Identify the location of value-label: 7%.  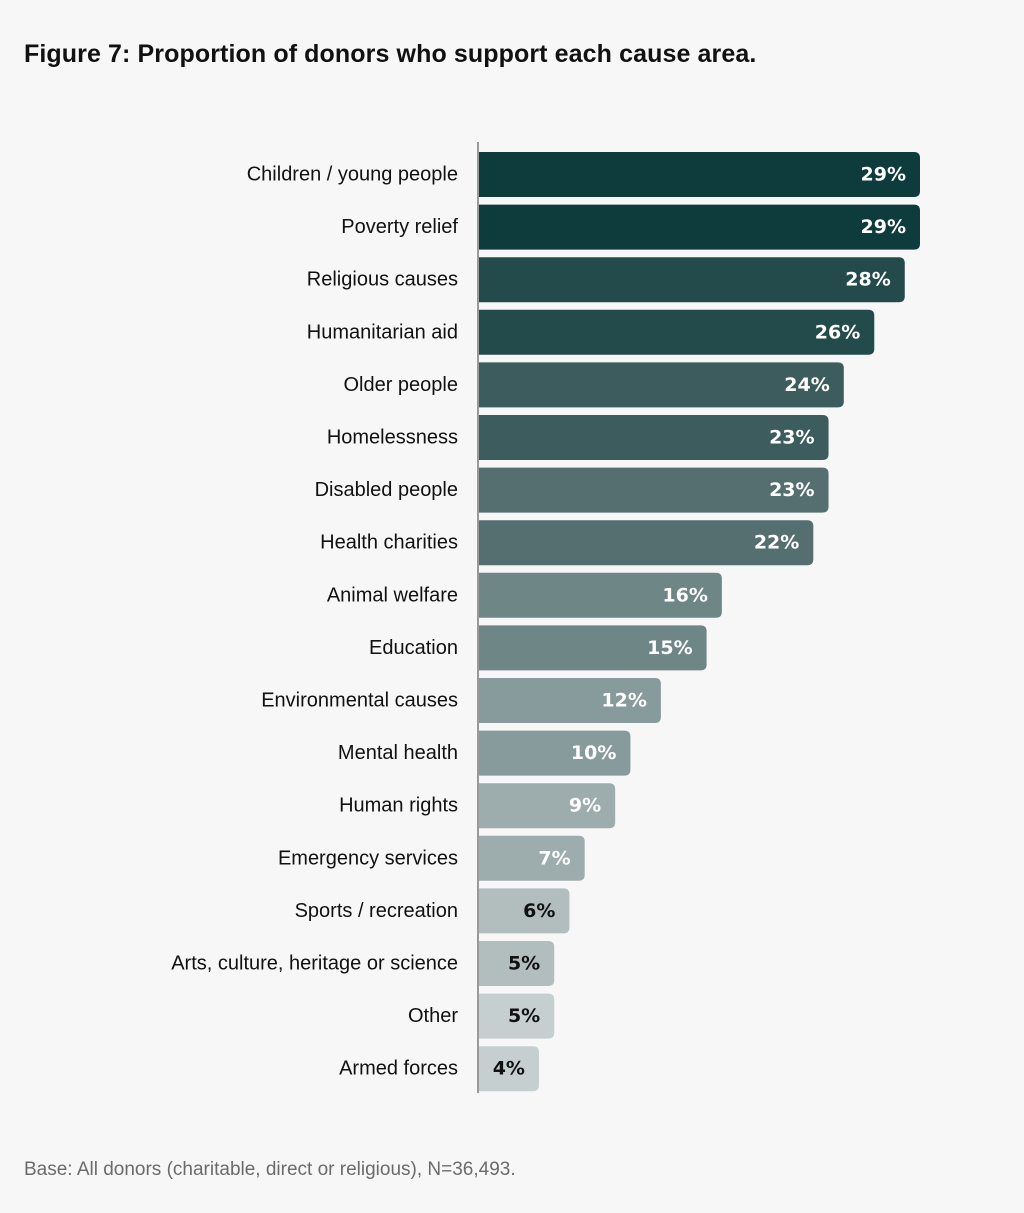
(554, 858).